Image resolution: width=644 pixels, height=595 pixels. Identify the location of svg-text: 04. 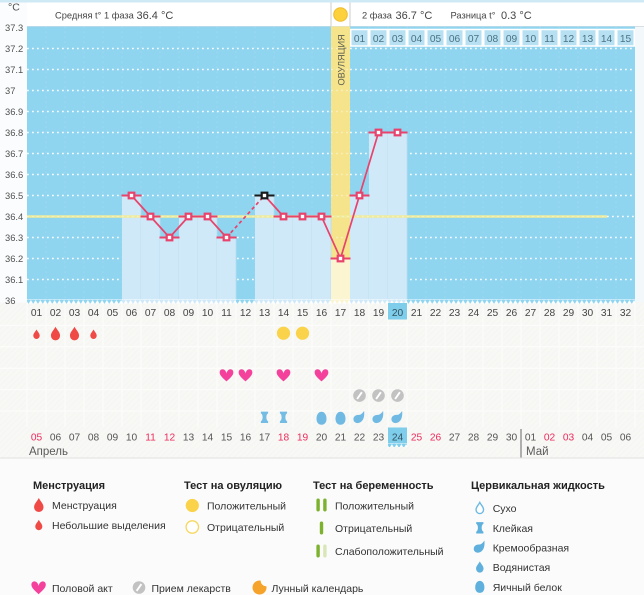
(417, 39).